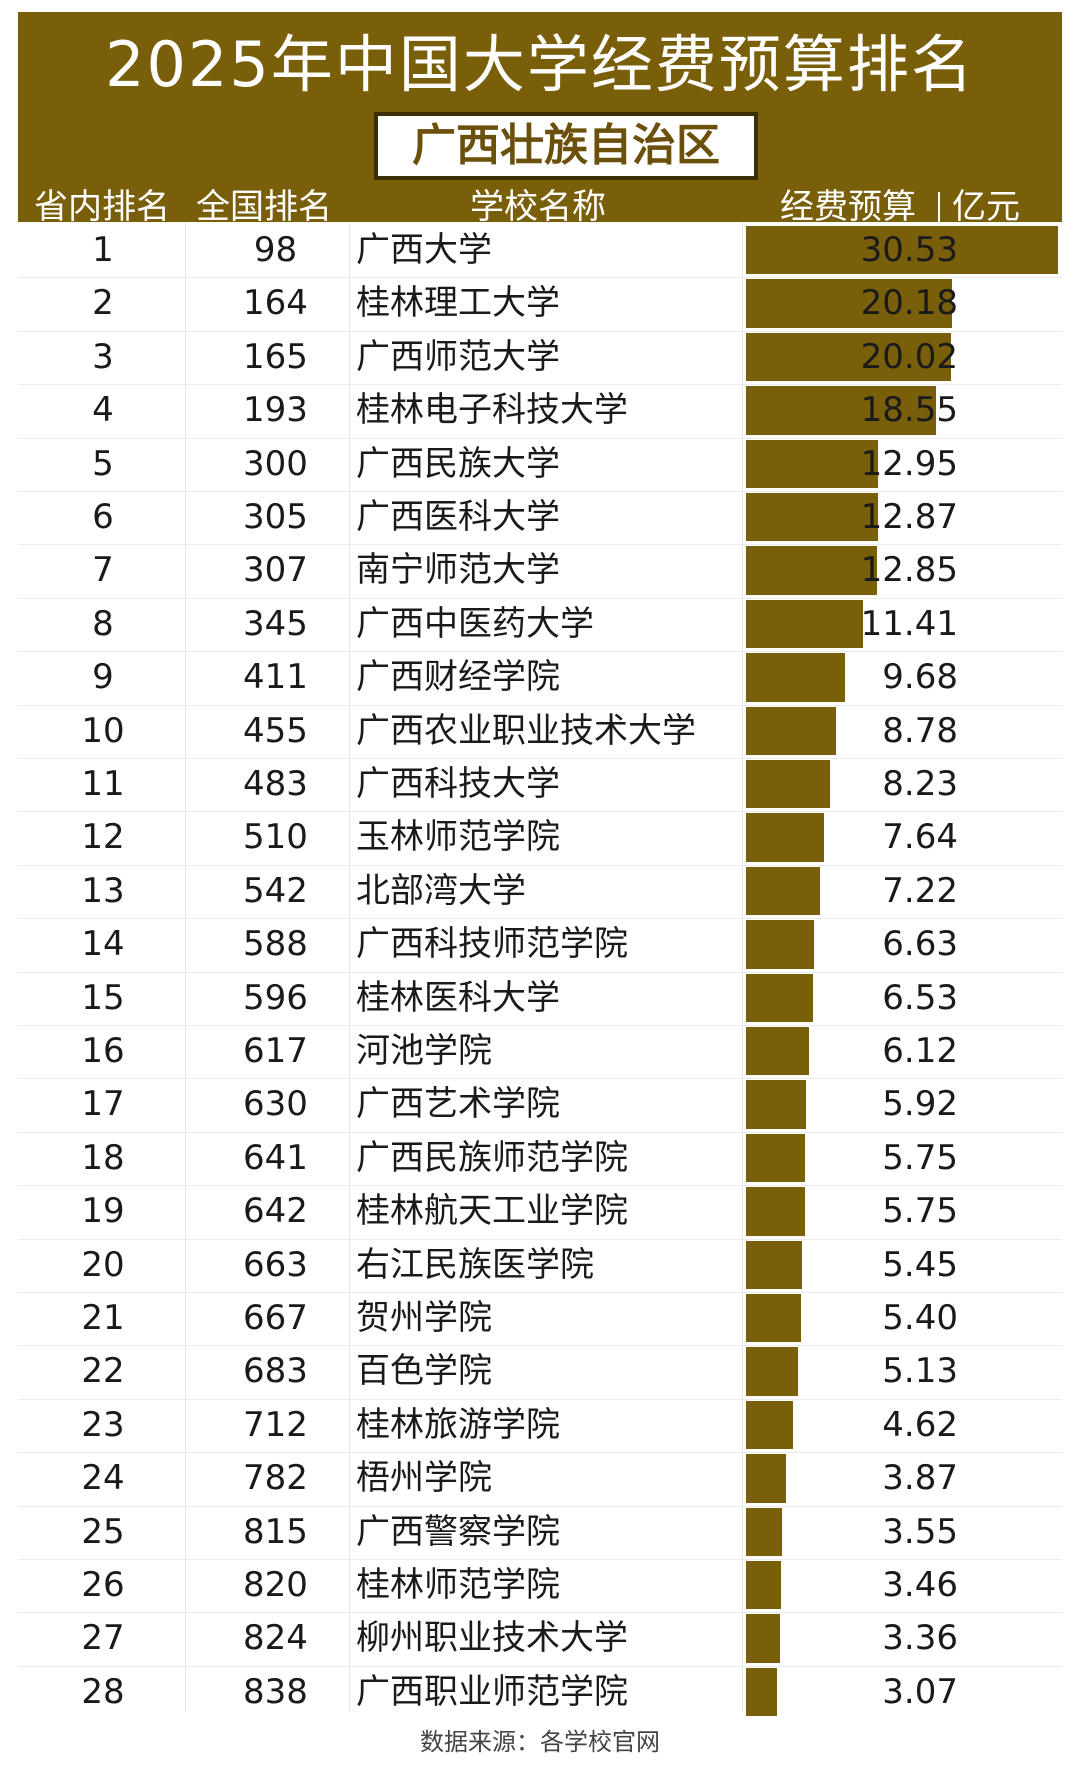  I want to click on header-unit: 亿元, so click(986, 207).